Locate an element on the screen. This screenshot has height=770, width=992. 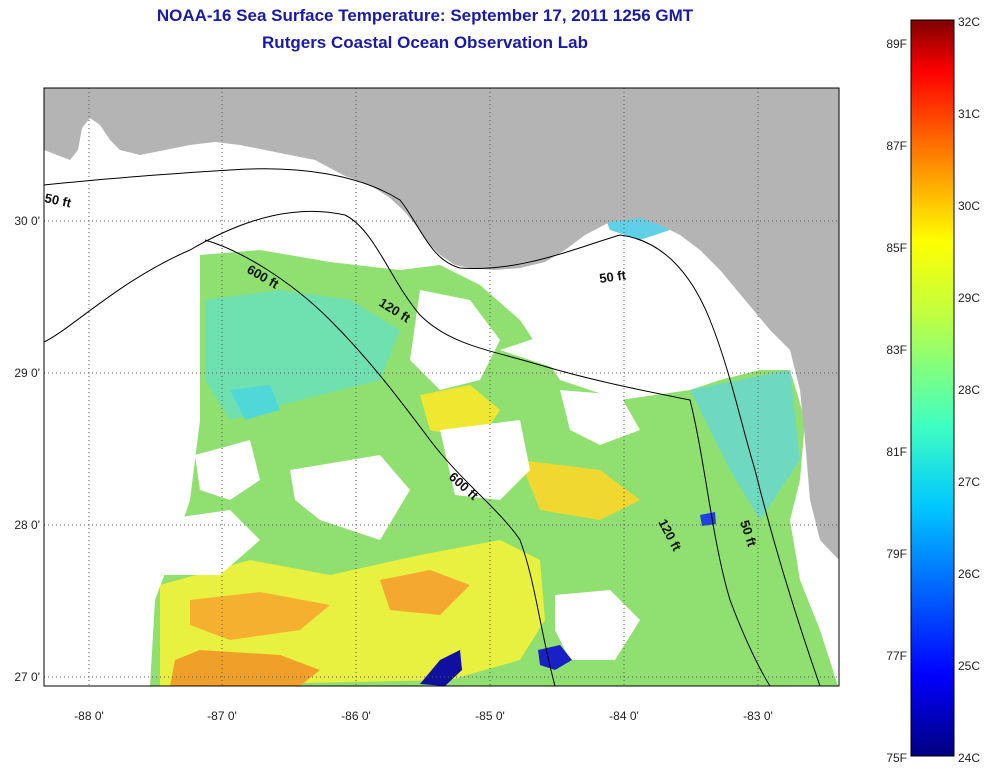
colorbar-celsius-label: 28C is located at coordinates (969, 390).